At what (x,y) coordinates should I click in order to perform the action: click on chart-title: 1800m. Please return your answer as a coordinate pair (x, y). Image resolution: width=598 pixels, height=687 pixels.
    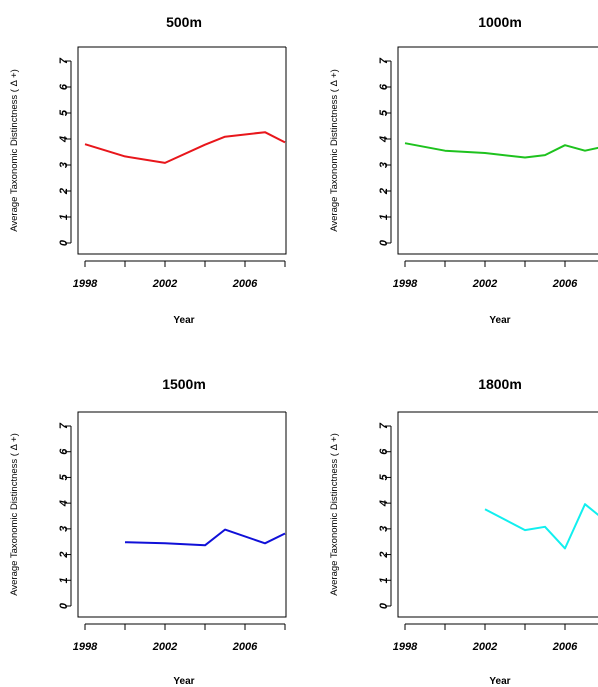
    Looking at the image, I should click on (500, 384).